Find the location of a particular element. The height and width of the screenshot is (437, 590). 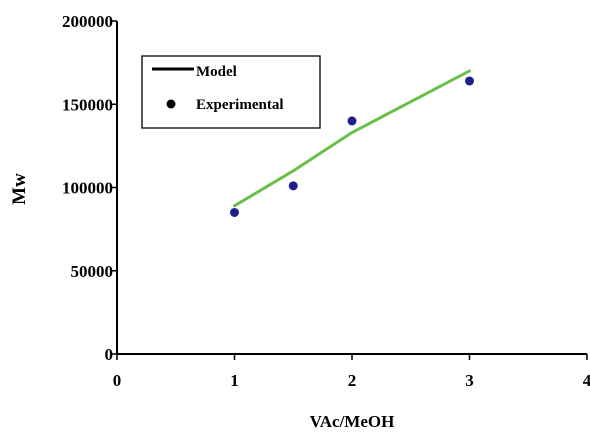

y-axis-label: Mw is located at coordinates (19, 189).